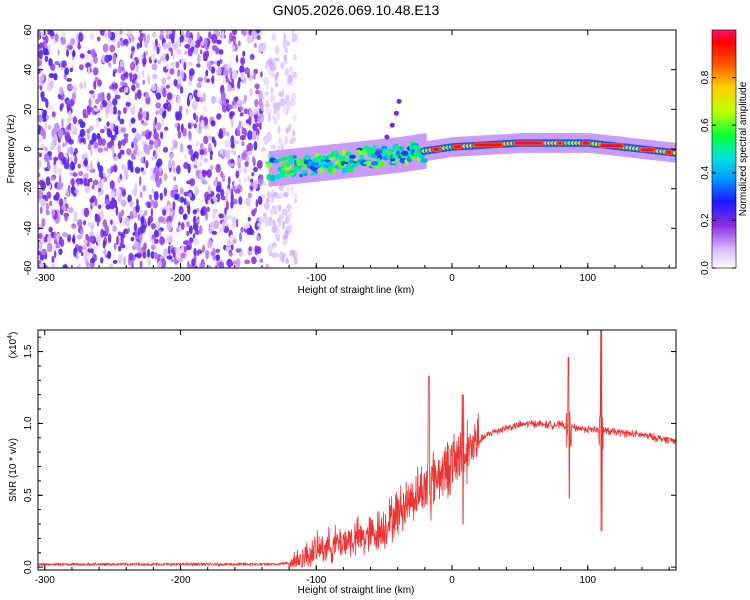 The image size is (750, 600). Describe the element at coordinates (705, 268) in the screenshot. I see `colorbar-tick-label: 0.0` at that location.